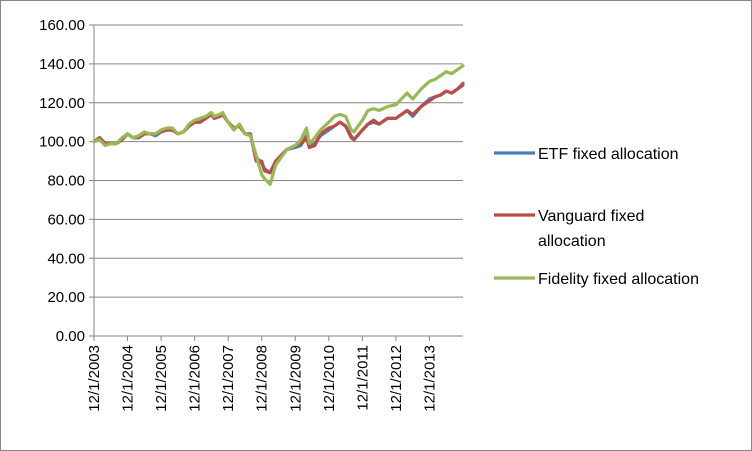  What do you see at coordinates (62, 64) in the screenshot?
I see `y-tick-label: 140.00` at bounding box center [62, 64].